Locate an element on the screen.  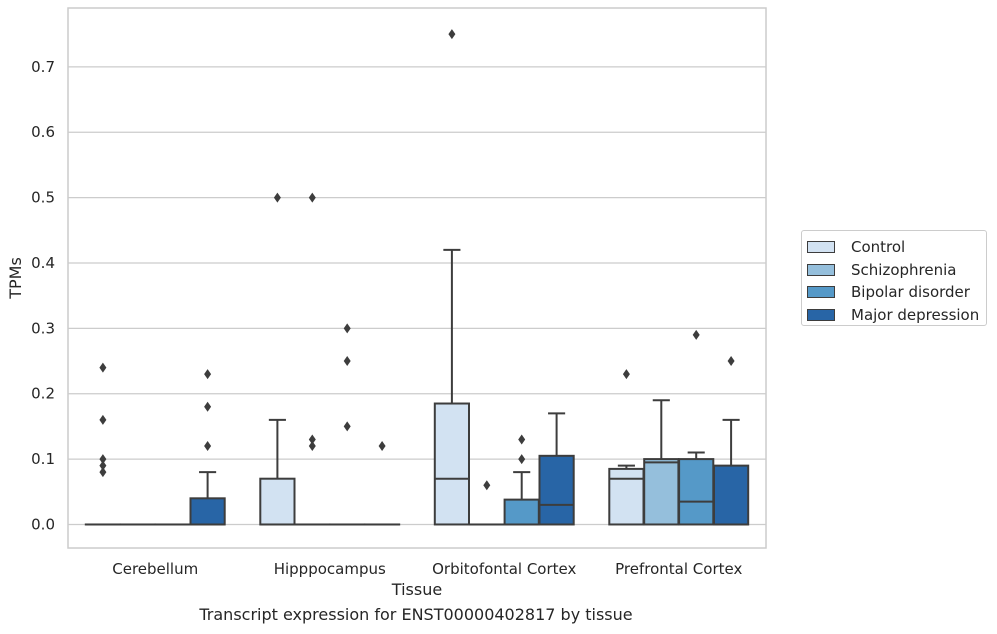
legend-label-major-depression: Major depression is located at coordinates (915, 314).